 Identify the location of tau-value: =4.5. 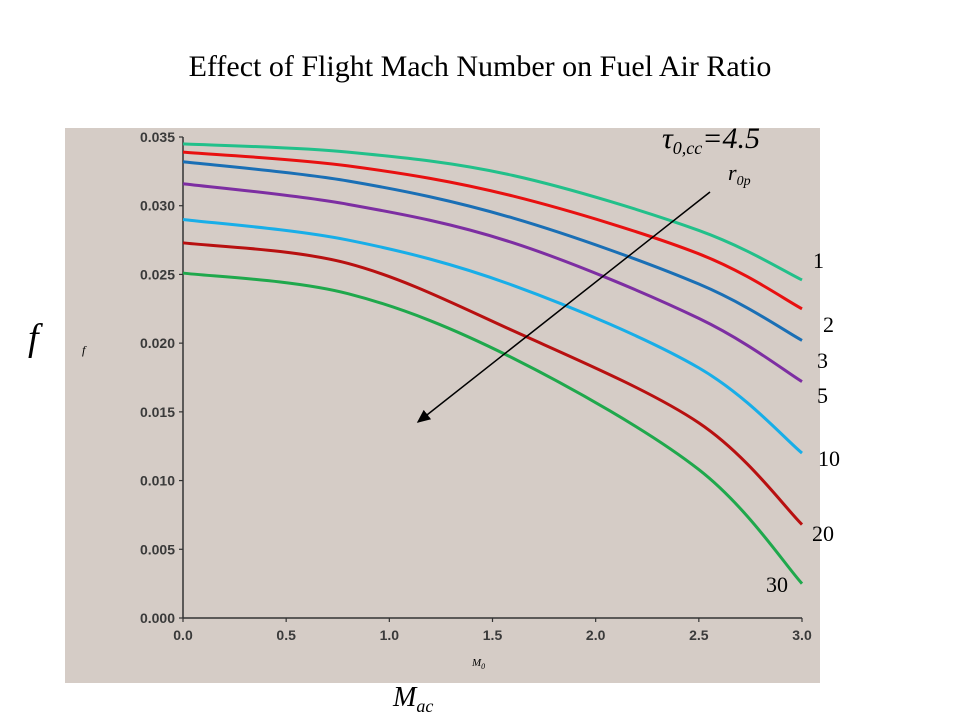
(731, 138).